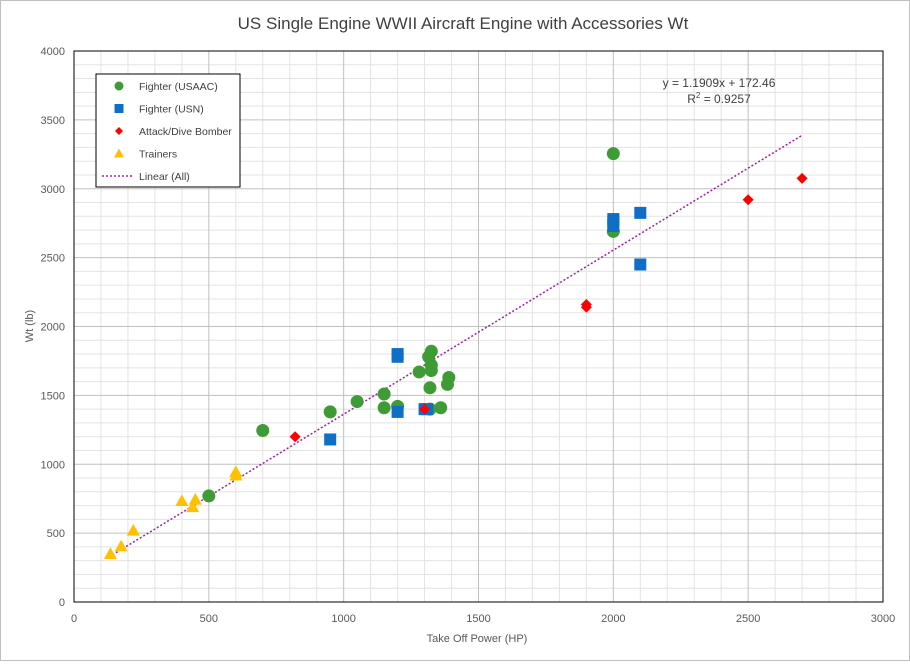 The width and height of the screenshot is (910, 665). I want to click on legend-label: Linear (All), so click(164, 177).